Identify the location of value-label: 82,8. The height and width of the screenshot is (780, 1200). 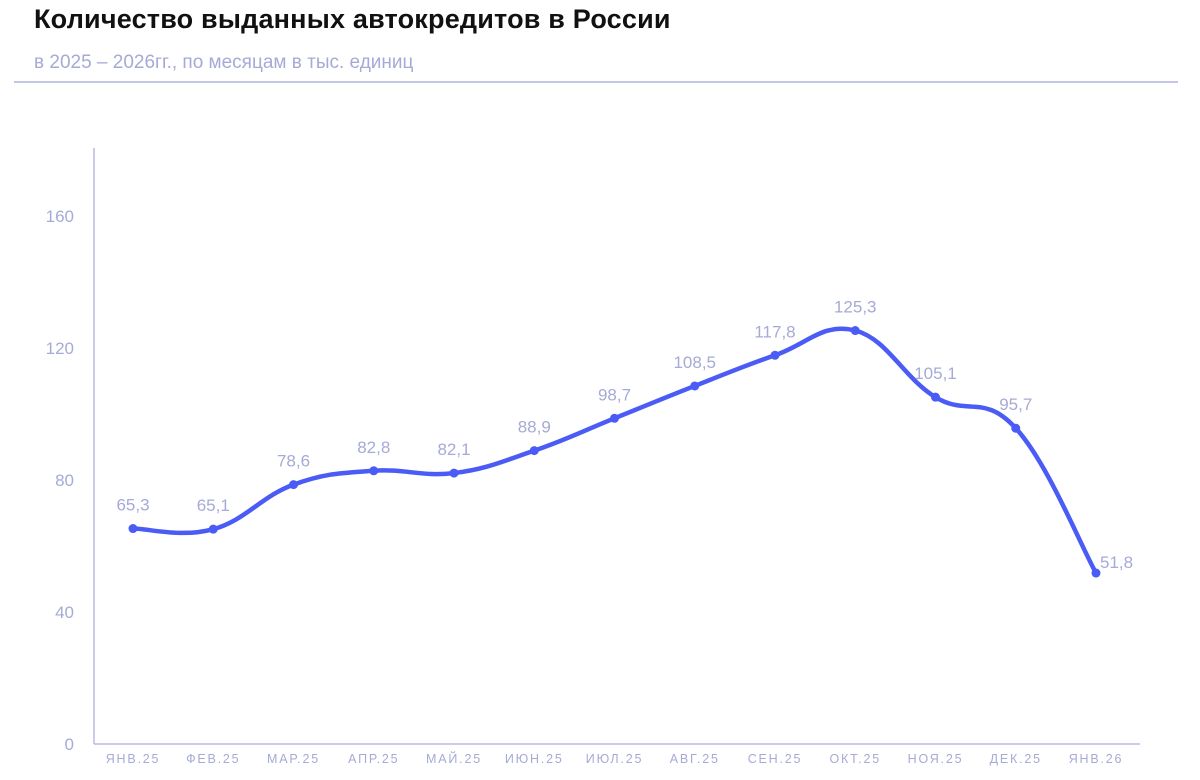
(373, 447).